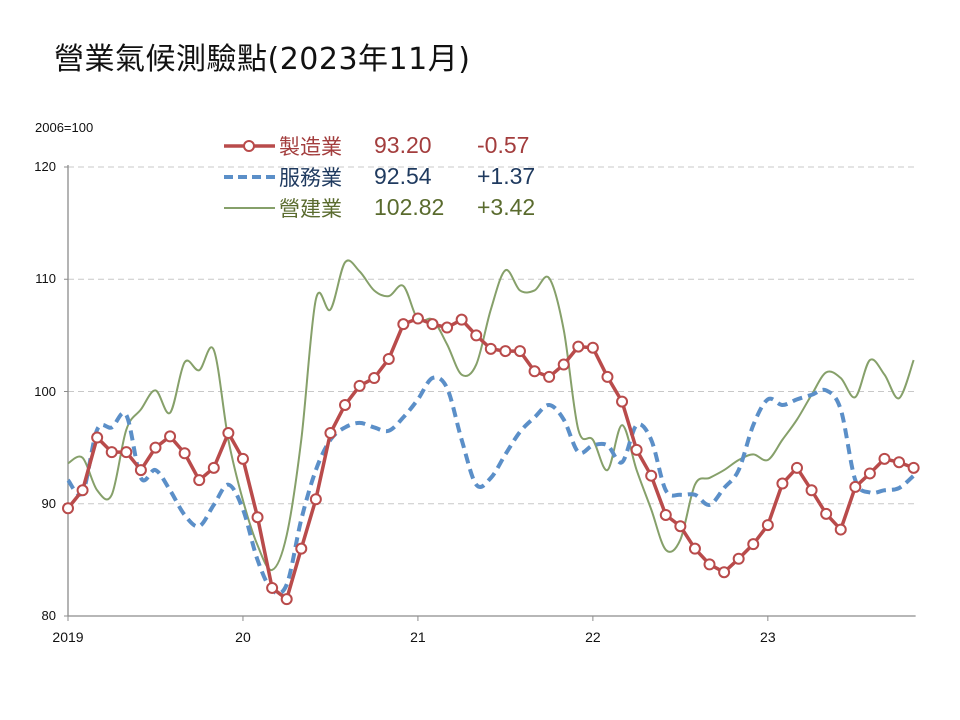 The width and height of the screenshot is (960, 720). What do you see at coordinates (249, 207) in the screenshot?
I see `thin-line-icon` at bounding box center [249, 207].